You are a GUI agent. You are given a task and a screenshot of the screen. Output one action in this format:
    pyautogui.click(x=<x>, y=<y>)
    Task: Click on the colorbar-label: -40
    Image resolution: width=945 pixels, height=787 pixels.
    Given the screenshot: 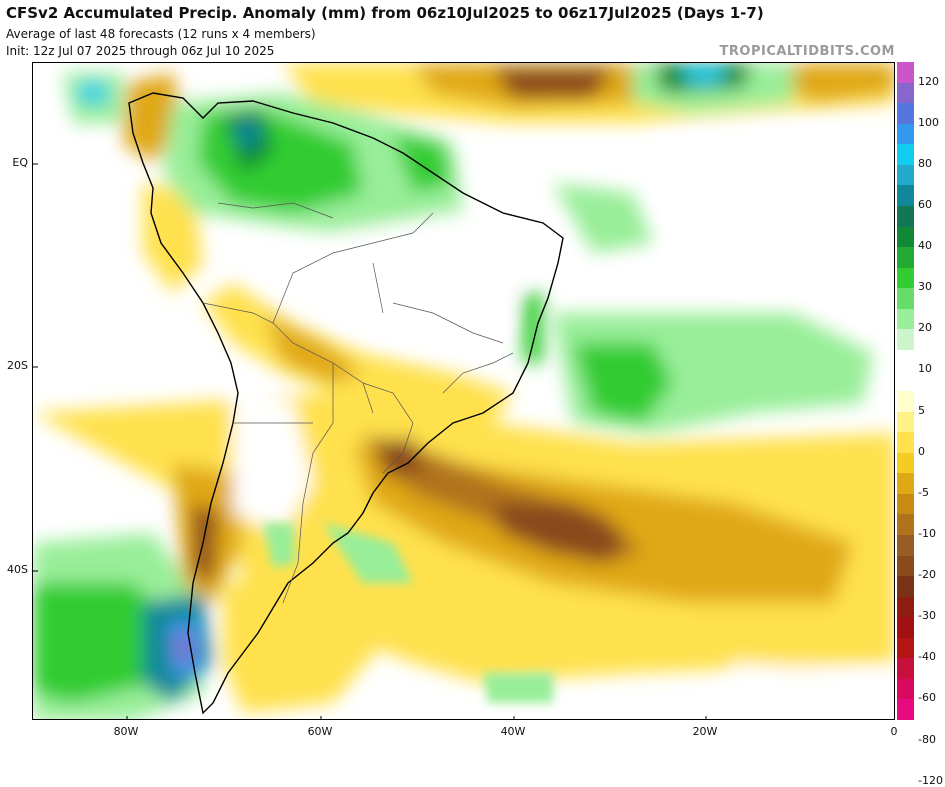 What is the action you would take?
    pyautogui.click(x=927, y=657)
    